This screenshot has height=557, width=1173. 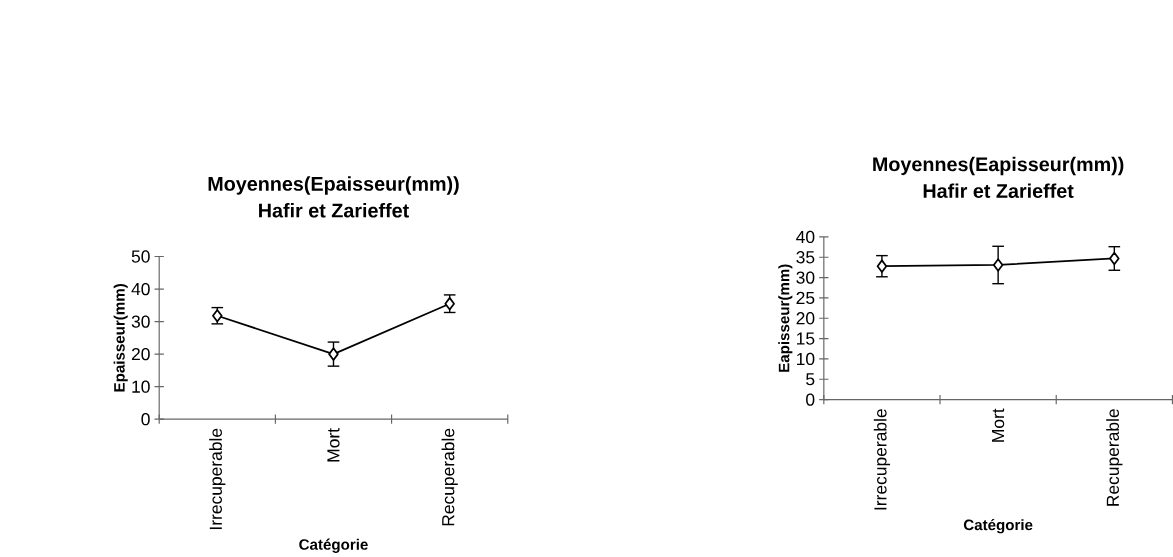 I want to click on y-tick-label: 50, so click(x=140, y=256).